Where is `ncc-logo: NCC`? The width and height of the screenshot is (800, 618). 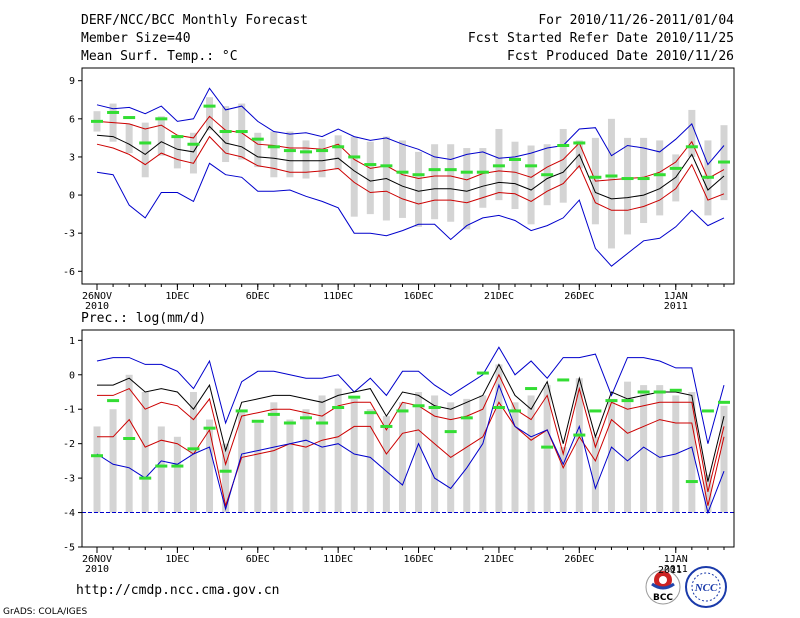
ncc-logo: NCC is located at coordinates (706, 587).